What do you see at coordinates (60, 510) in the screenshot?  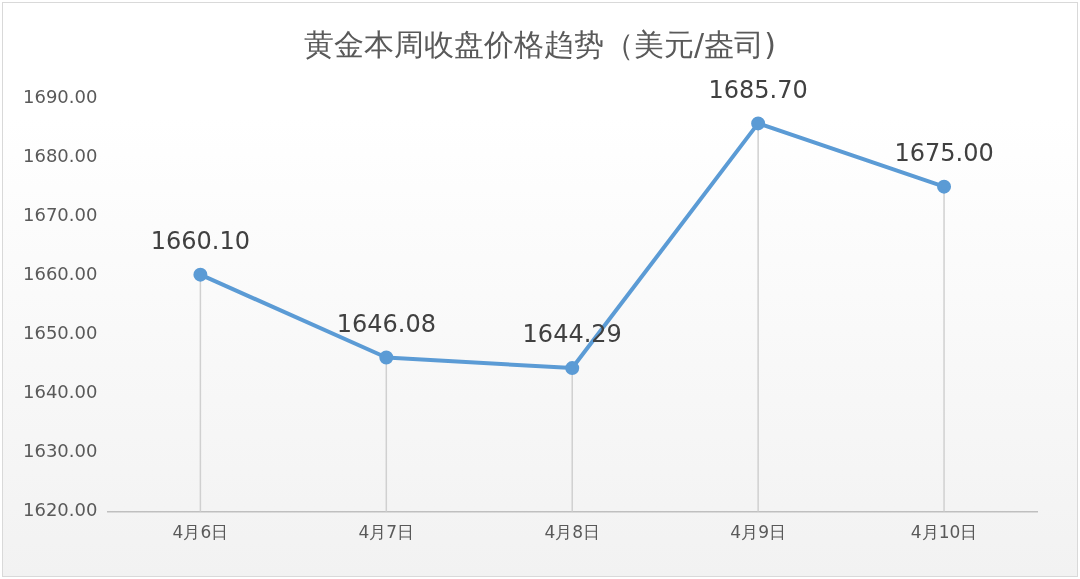 I see `y-tick-label: 1620.00` at bounding box center [60, 510].